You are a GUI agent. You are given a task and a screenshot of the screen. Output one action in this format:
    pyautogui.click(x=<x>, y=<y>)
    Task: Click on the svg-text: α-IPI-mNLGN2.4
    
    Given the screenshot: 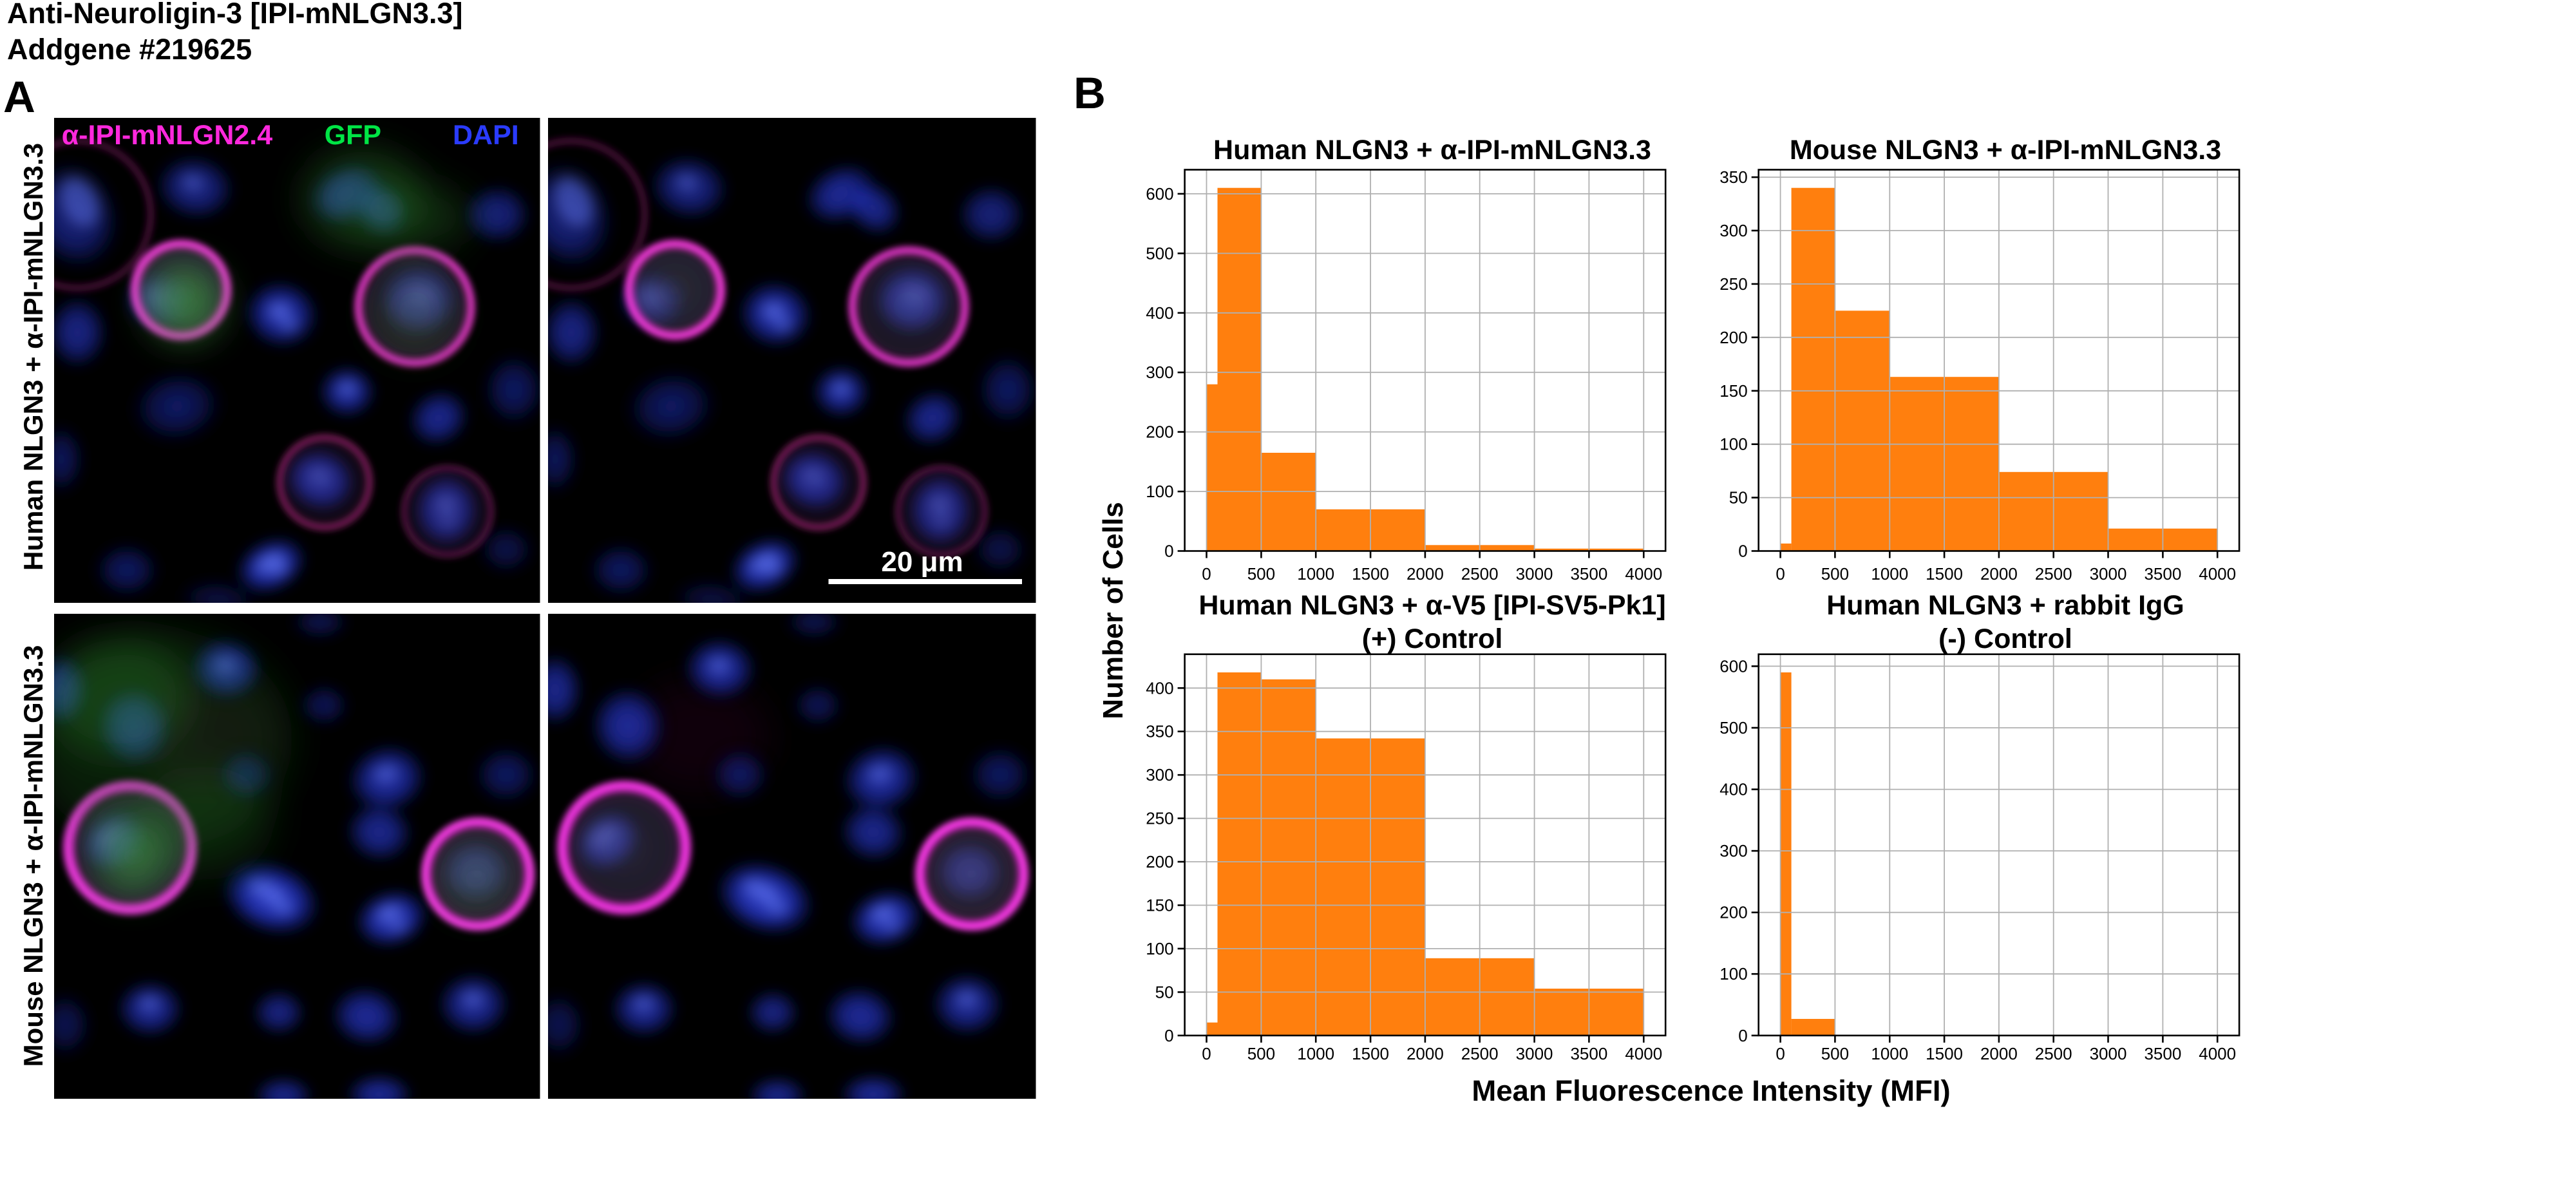 What is the action you would take?
    pyautogui.click(x=167, y=135)
    